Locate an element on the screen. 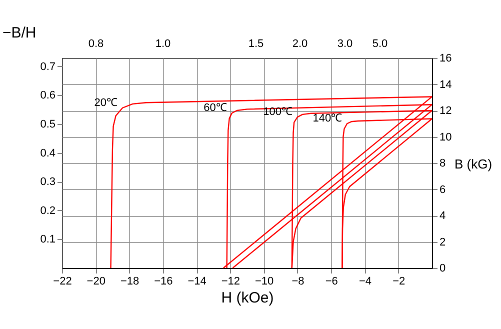 The height and width of the screenshot is (329, 501). x-tick-label: −2 is located at coordinates (399, 282).